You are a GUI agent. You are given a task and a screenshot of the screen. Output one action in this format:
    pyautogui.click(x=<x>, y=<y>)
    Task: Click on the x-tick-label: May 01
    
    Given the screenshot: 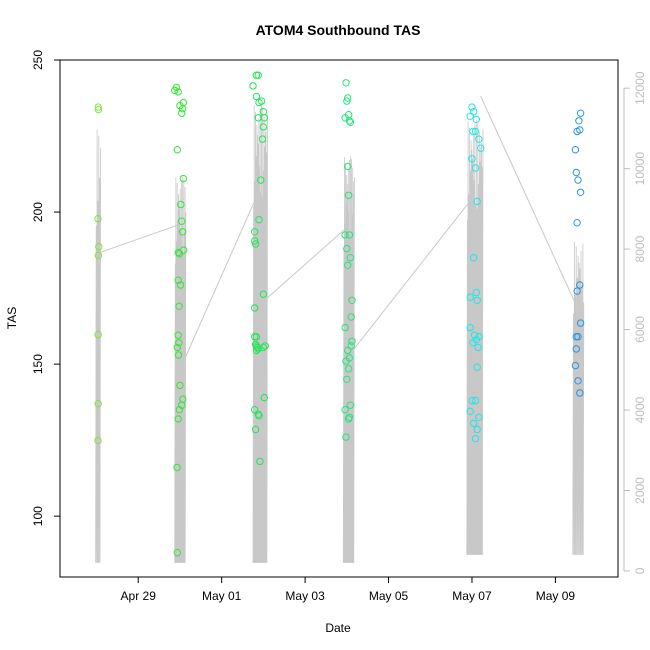 What is the action you would take?
    pyautogui.click(x=222, y=596)
    